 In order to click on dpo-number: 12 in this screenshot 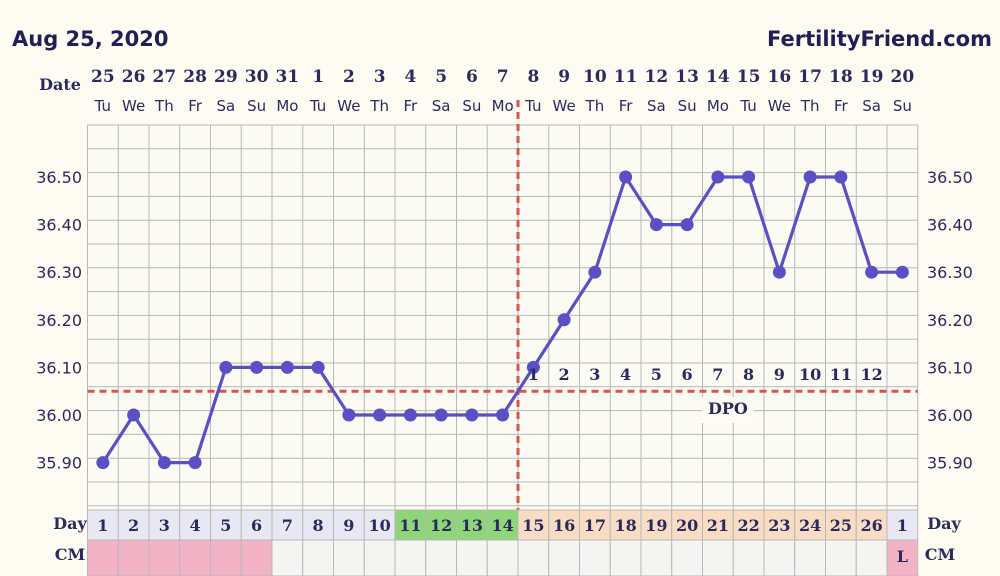, I will do `click(871, 374)`.